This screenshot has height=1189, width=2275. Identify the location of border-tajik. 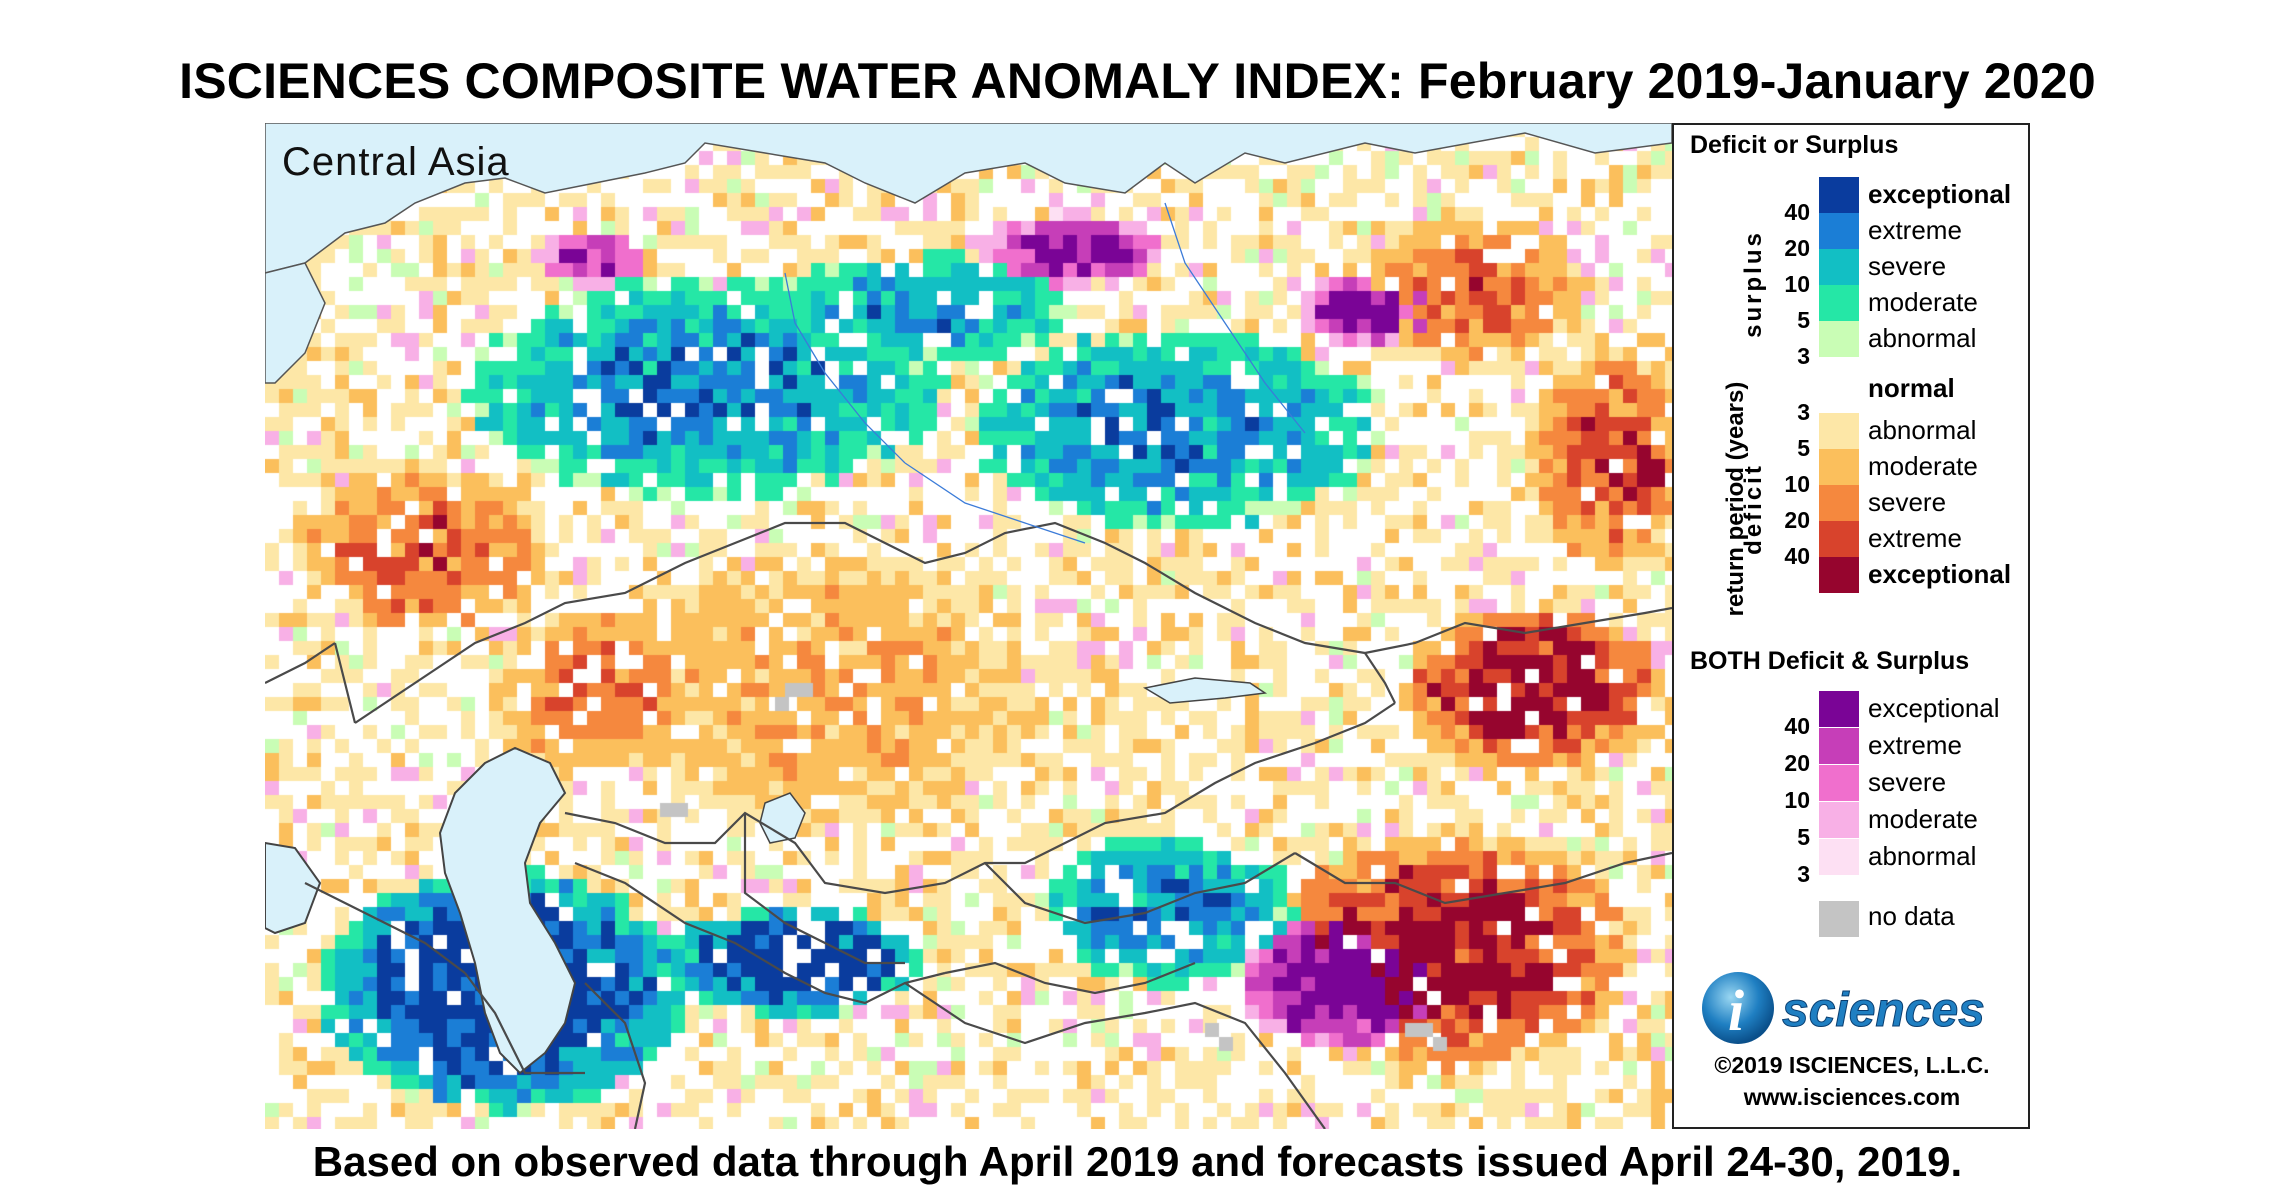
(1070, 978).